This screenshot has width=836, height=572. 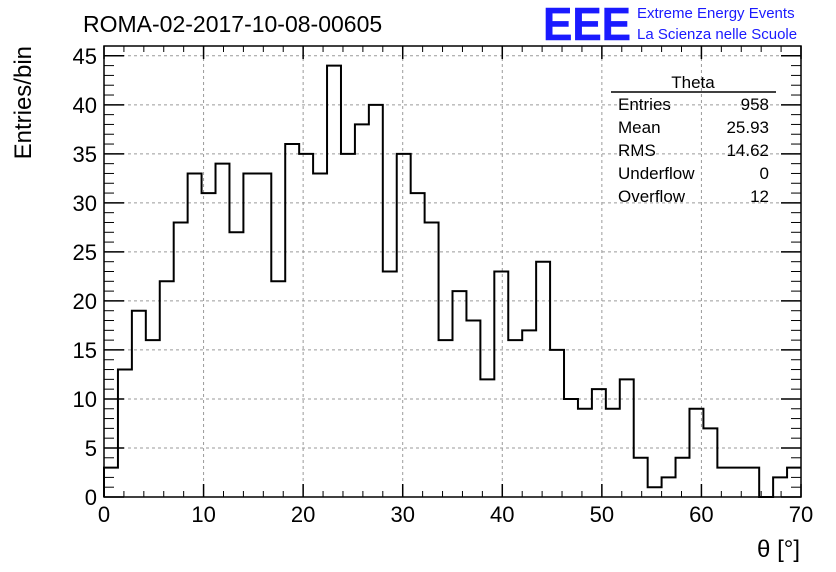 I want to click on stats-row-value: 958, so click(x=755, y=104).